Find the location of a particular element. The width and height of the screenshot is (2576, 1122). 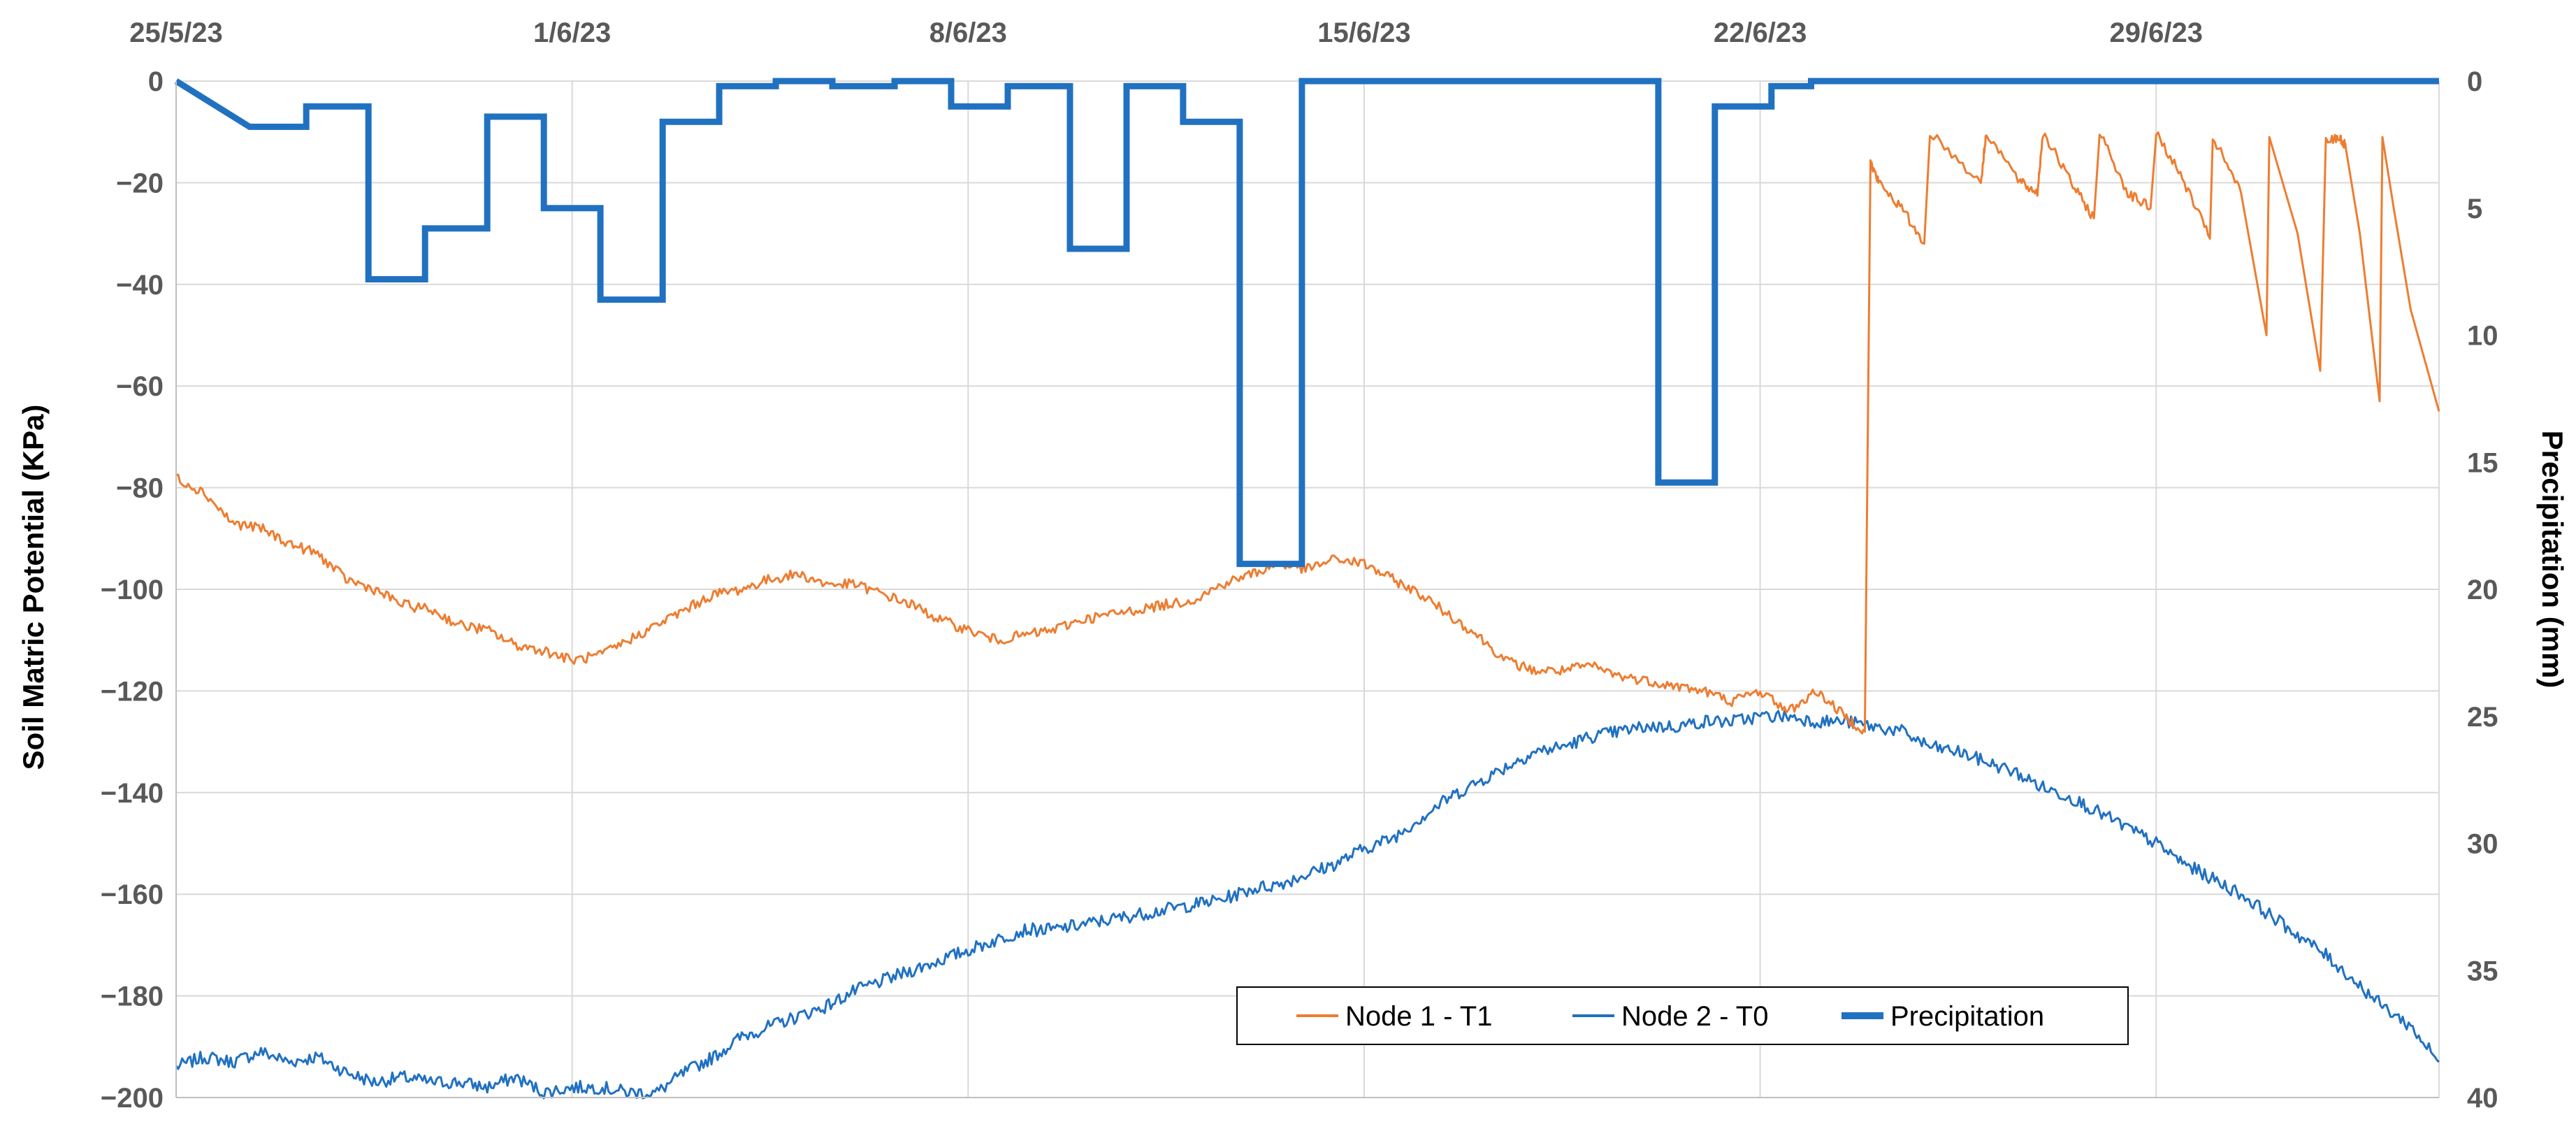

y2-tick-label: 5 is located at coordinates (2474, 209).